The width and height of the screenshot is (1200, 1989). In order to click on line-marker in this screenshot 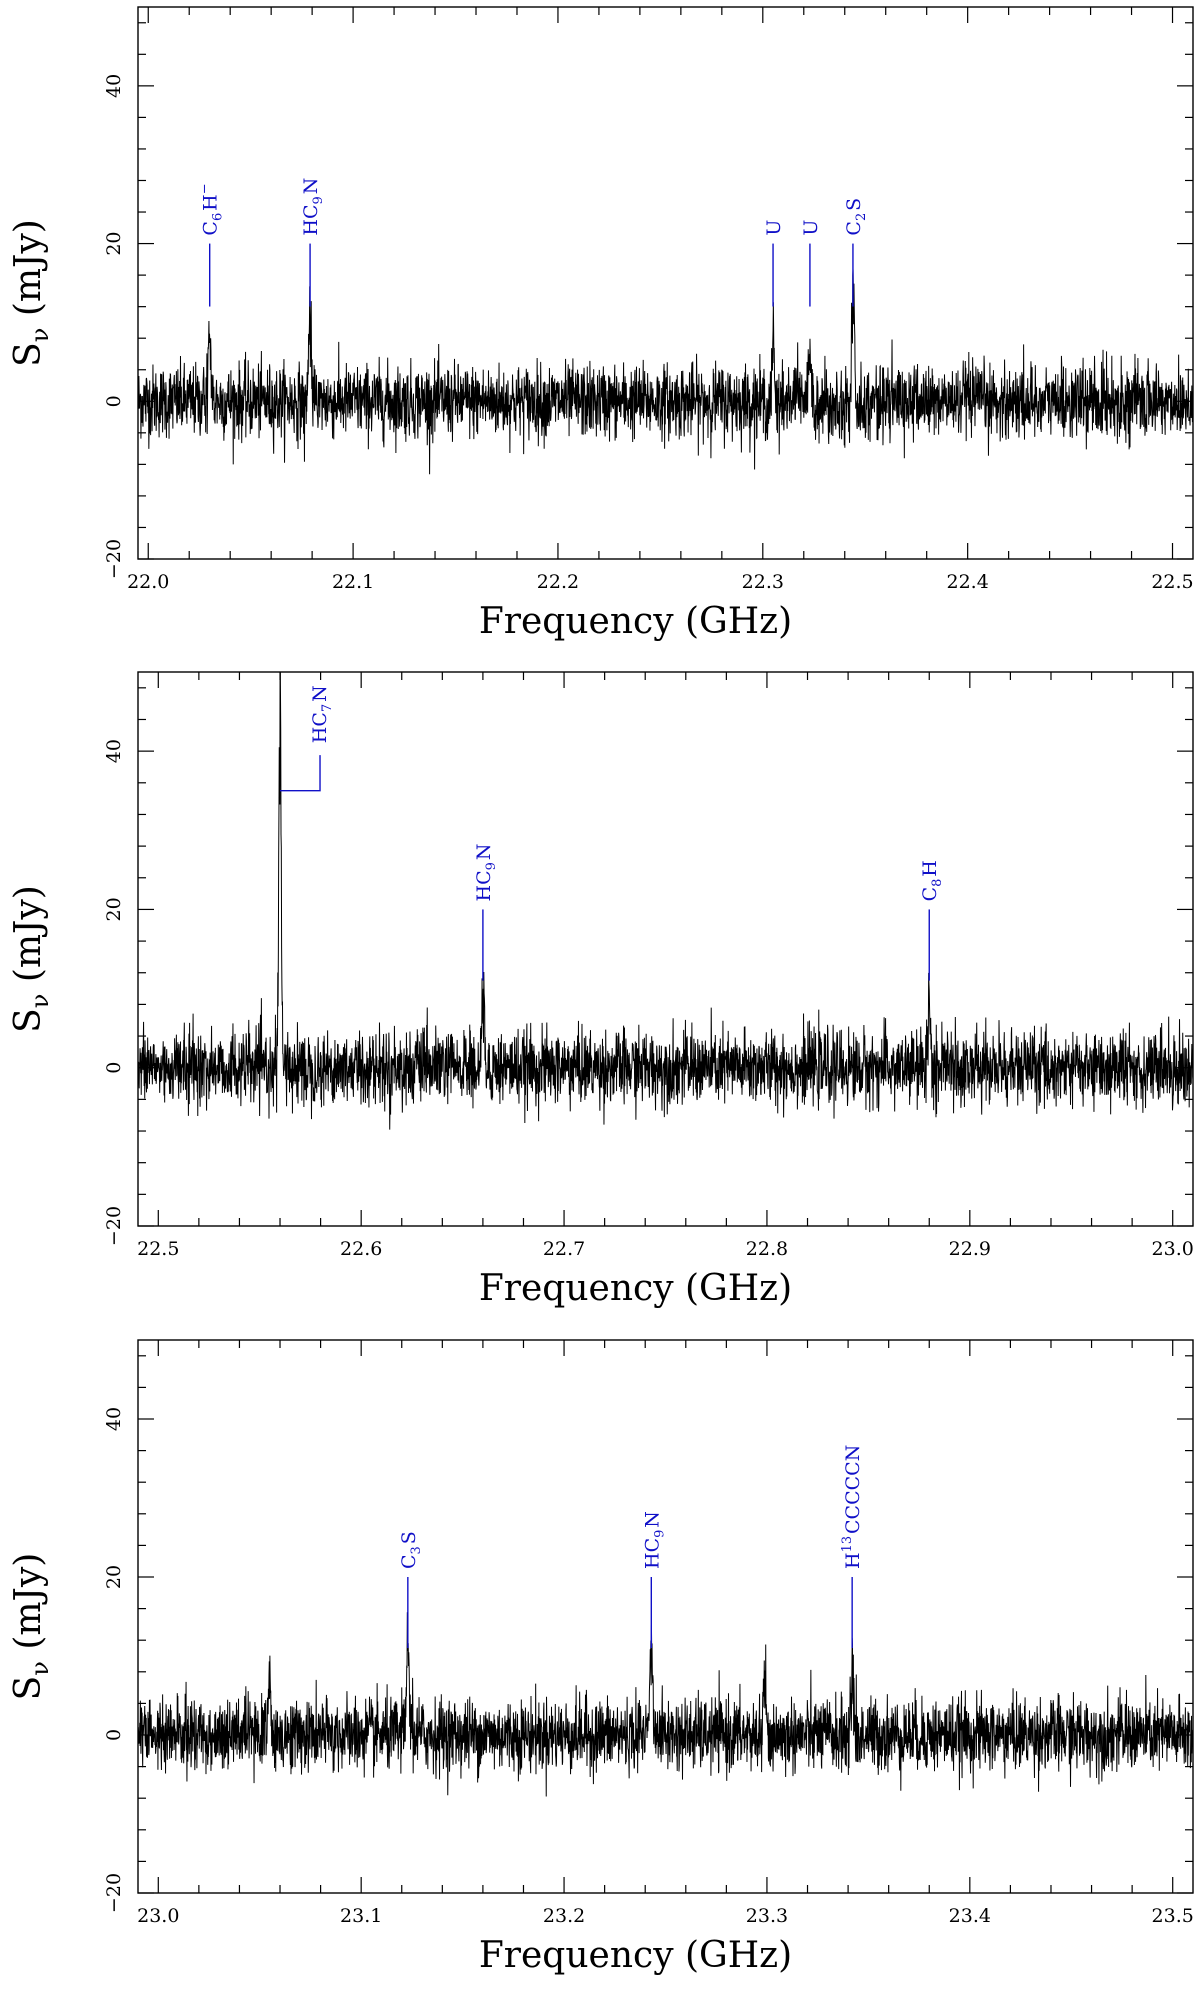, I will do `click(300, 773)`.